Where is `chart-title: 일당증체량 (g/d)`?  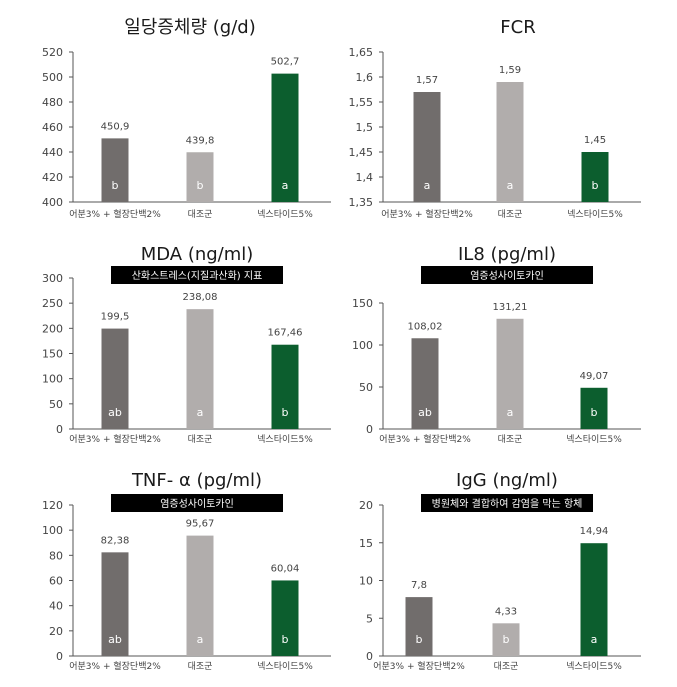 chart-title: 일당증체량 (g/d) is located at coordinates (189, 27).